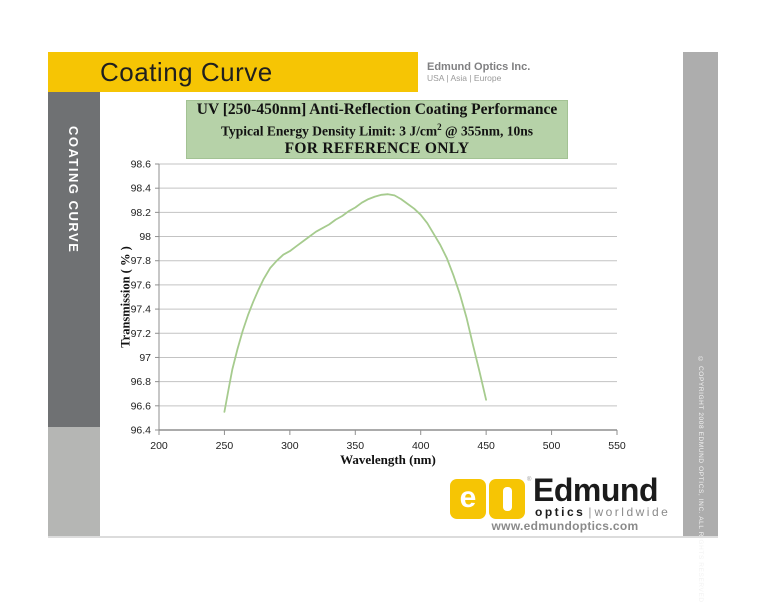 The width and height of the screenshot is (776, 603). Describe the element at coordinates (617, 446) in the screenshot. I see `x-tick-label: 550` at that location.